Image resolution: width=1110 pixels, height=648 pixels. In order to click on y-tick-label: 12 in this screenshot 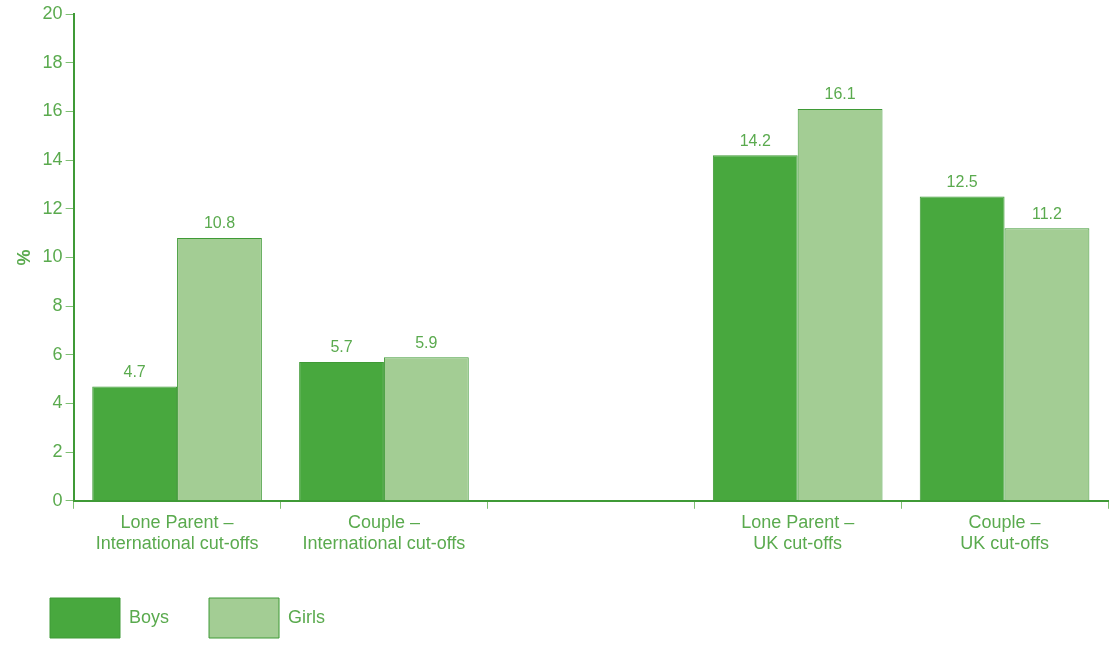, I will do `click(52, 207)`.